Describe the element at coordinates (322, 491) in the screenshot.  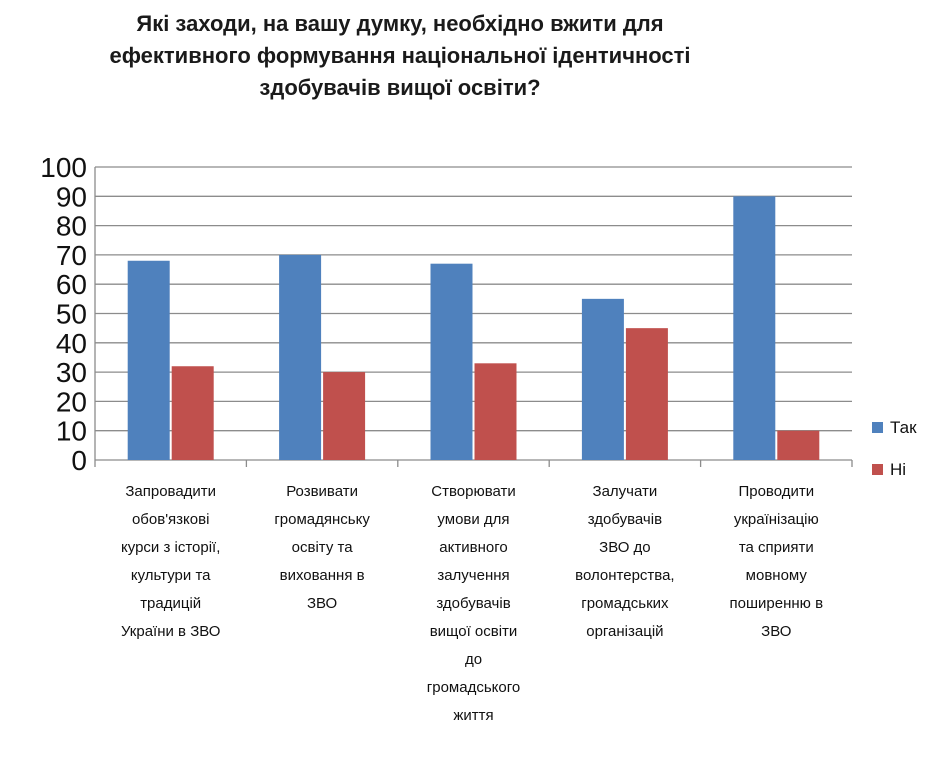
I see `category-label: Розвивати` at that location.